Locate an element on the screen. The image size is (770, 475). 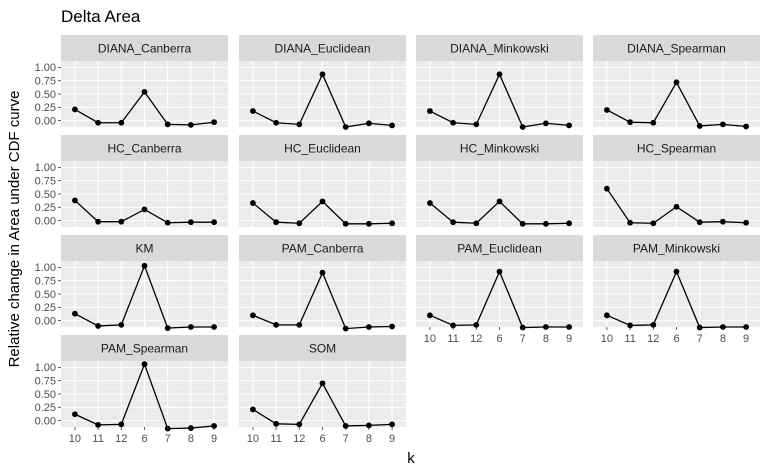
facet-strip-label: DIANA_Euclidean is located at coordinates (322, 49).